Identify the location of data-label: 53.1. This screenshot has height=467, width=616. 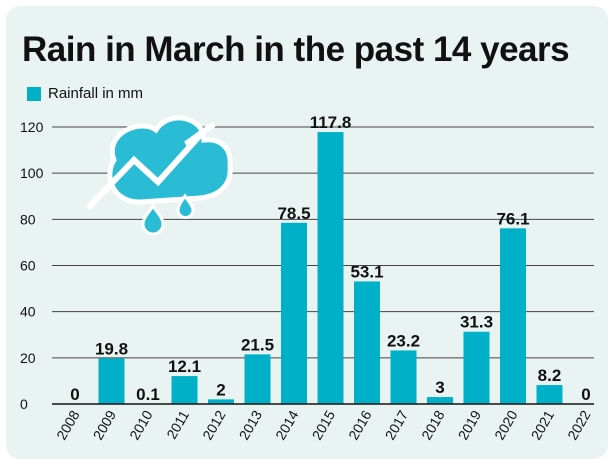
(366, 271).